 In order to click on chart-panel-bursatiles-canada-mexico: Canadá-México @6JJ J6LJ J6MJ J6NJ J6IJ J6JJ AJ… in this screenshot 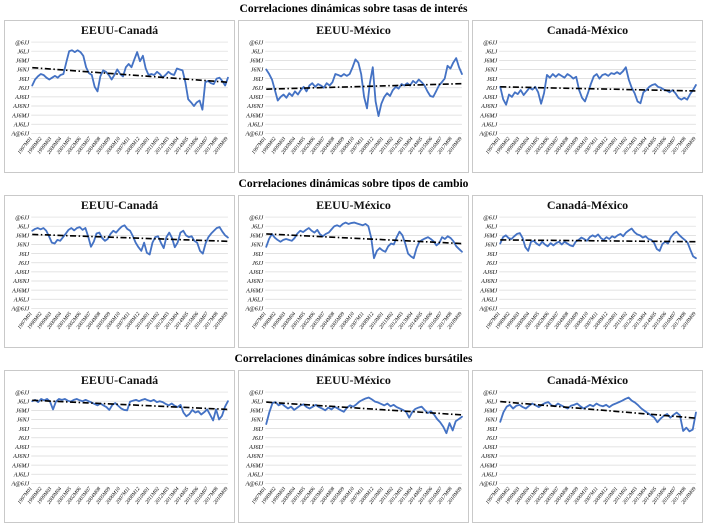, I will do `click(587, 446)`.